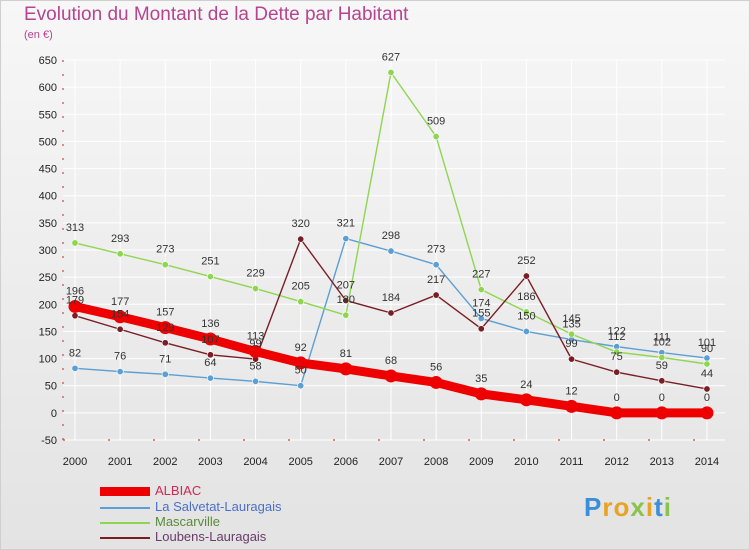 This screenshot has height=550, width=750. I want to click on y-tick-label: 100, so click(48, 360).